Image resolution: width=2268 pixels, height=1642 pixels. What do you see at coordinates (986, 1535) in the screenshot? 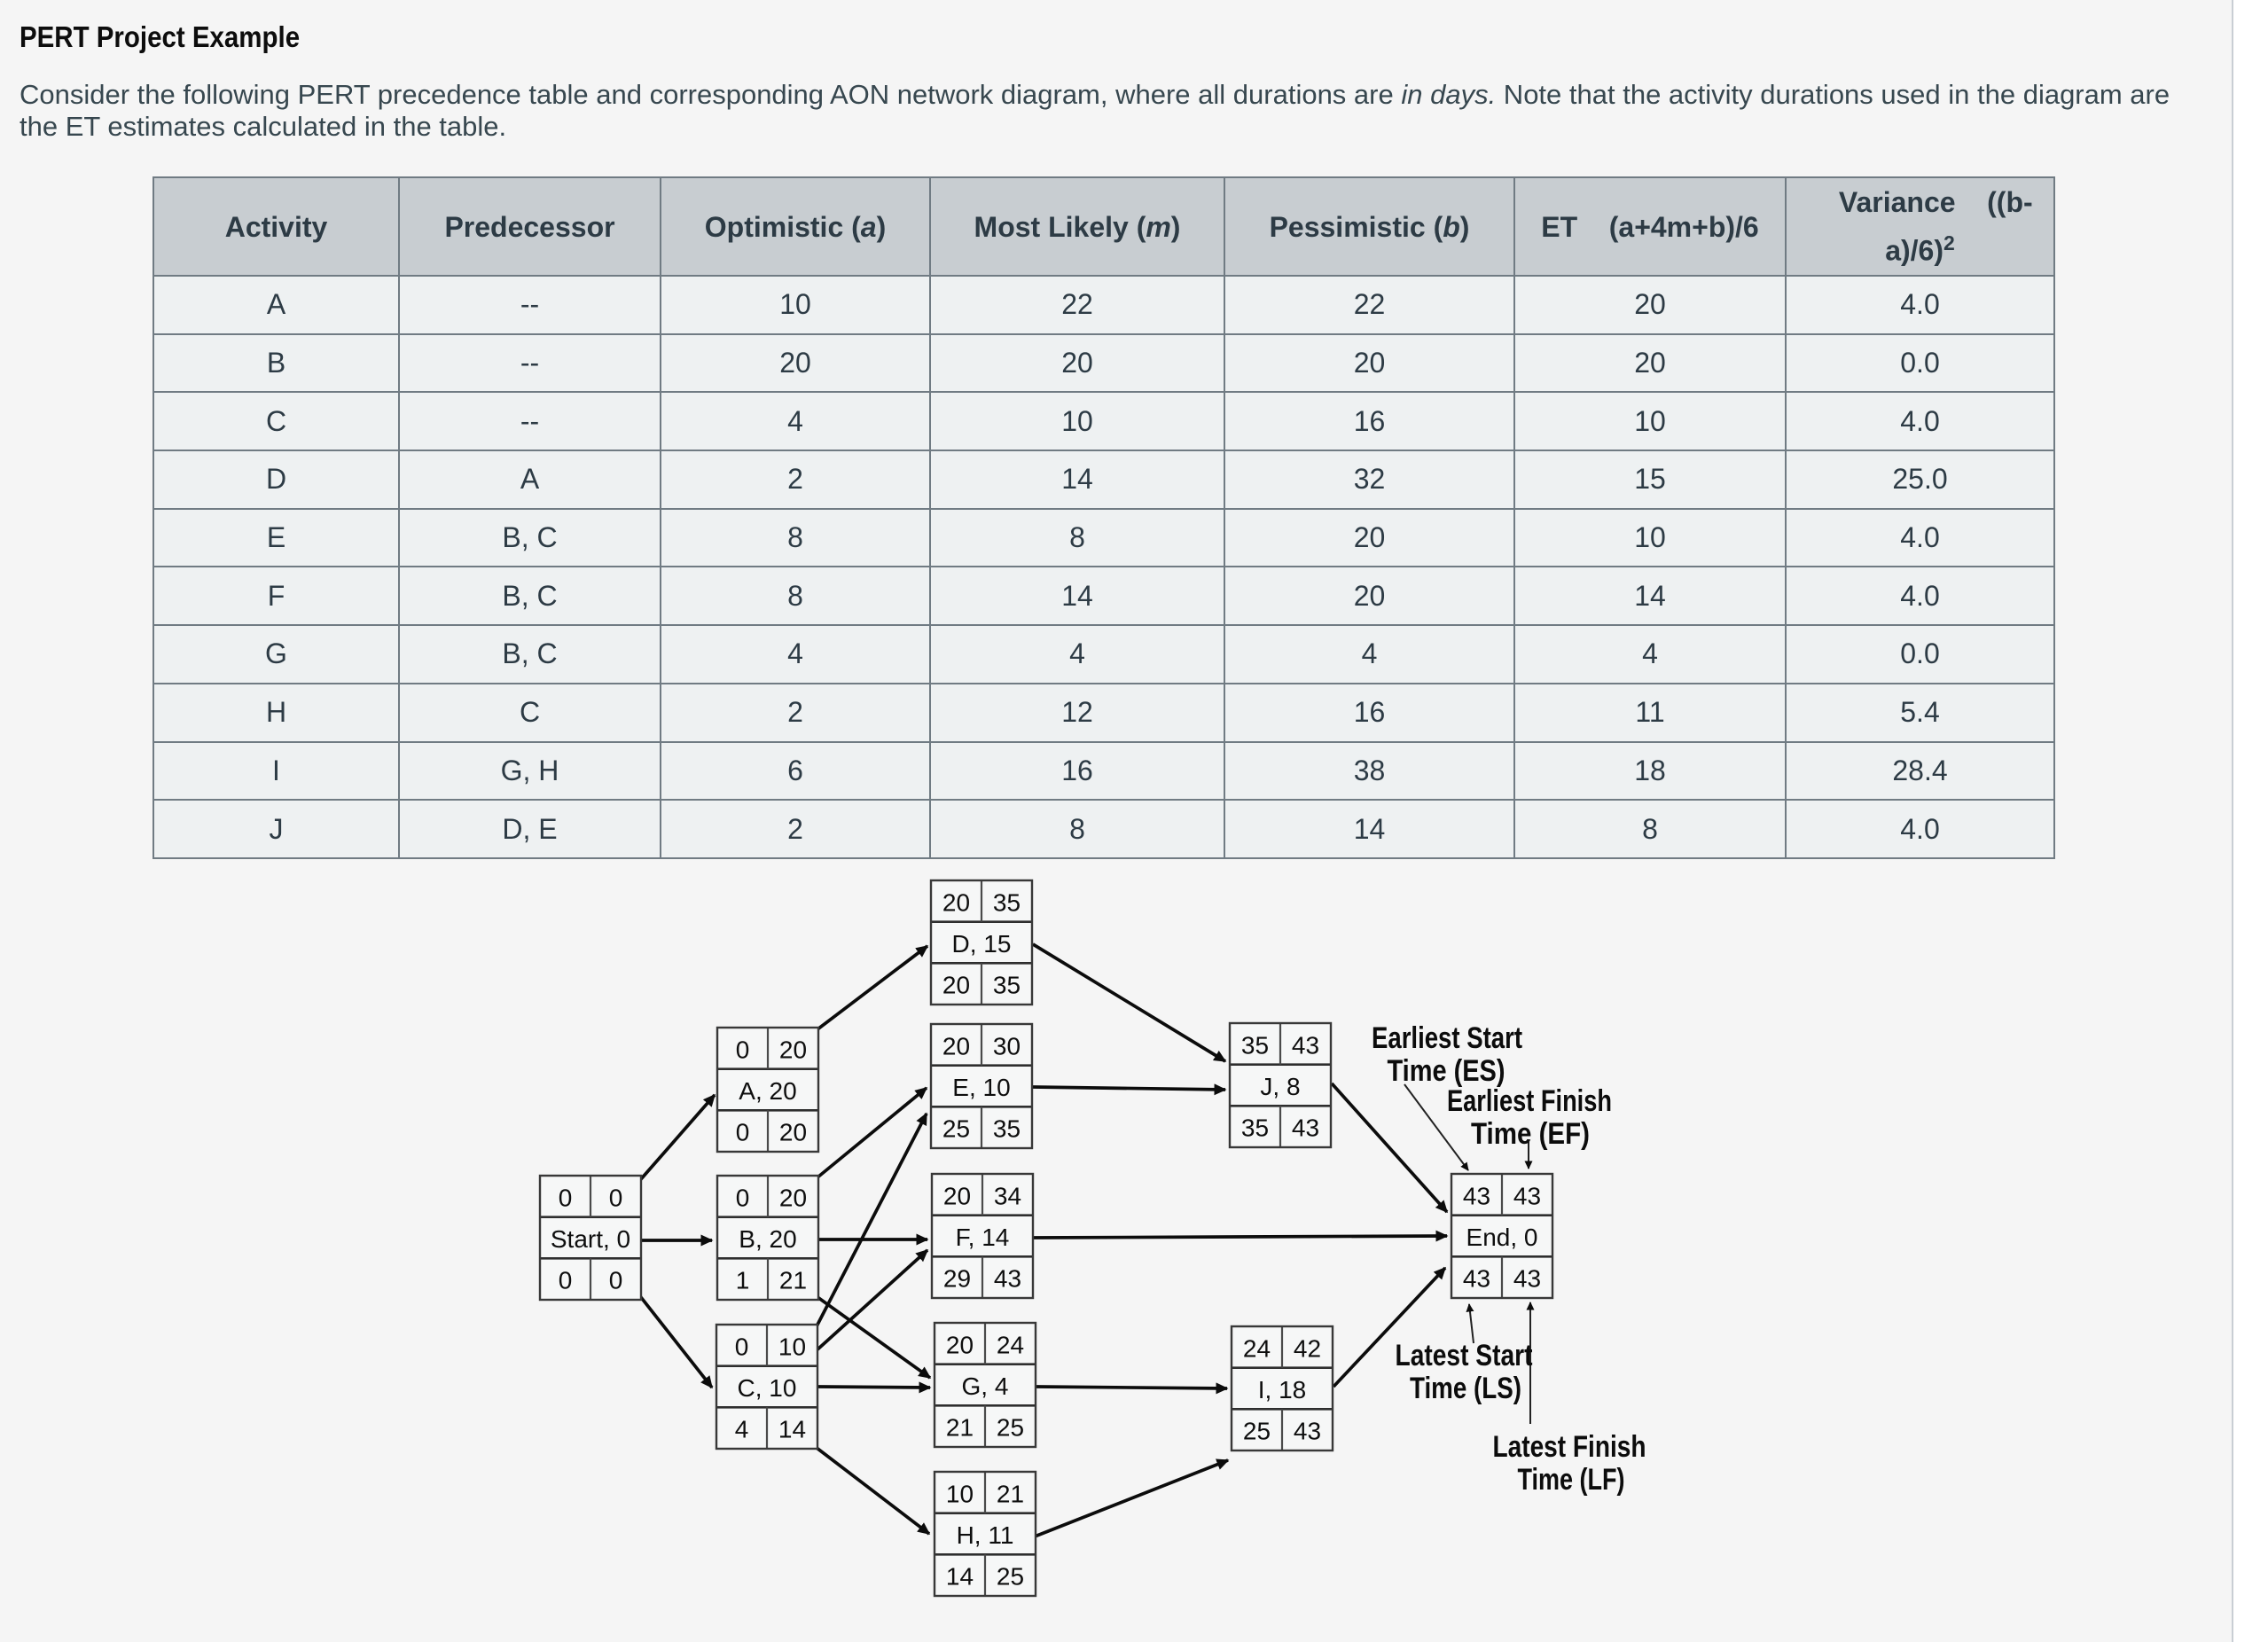
I see `svg-text: H, 11` at bounding box center [986, 1535].